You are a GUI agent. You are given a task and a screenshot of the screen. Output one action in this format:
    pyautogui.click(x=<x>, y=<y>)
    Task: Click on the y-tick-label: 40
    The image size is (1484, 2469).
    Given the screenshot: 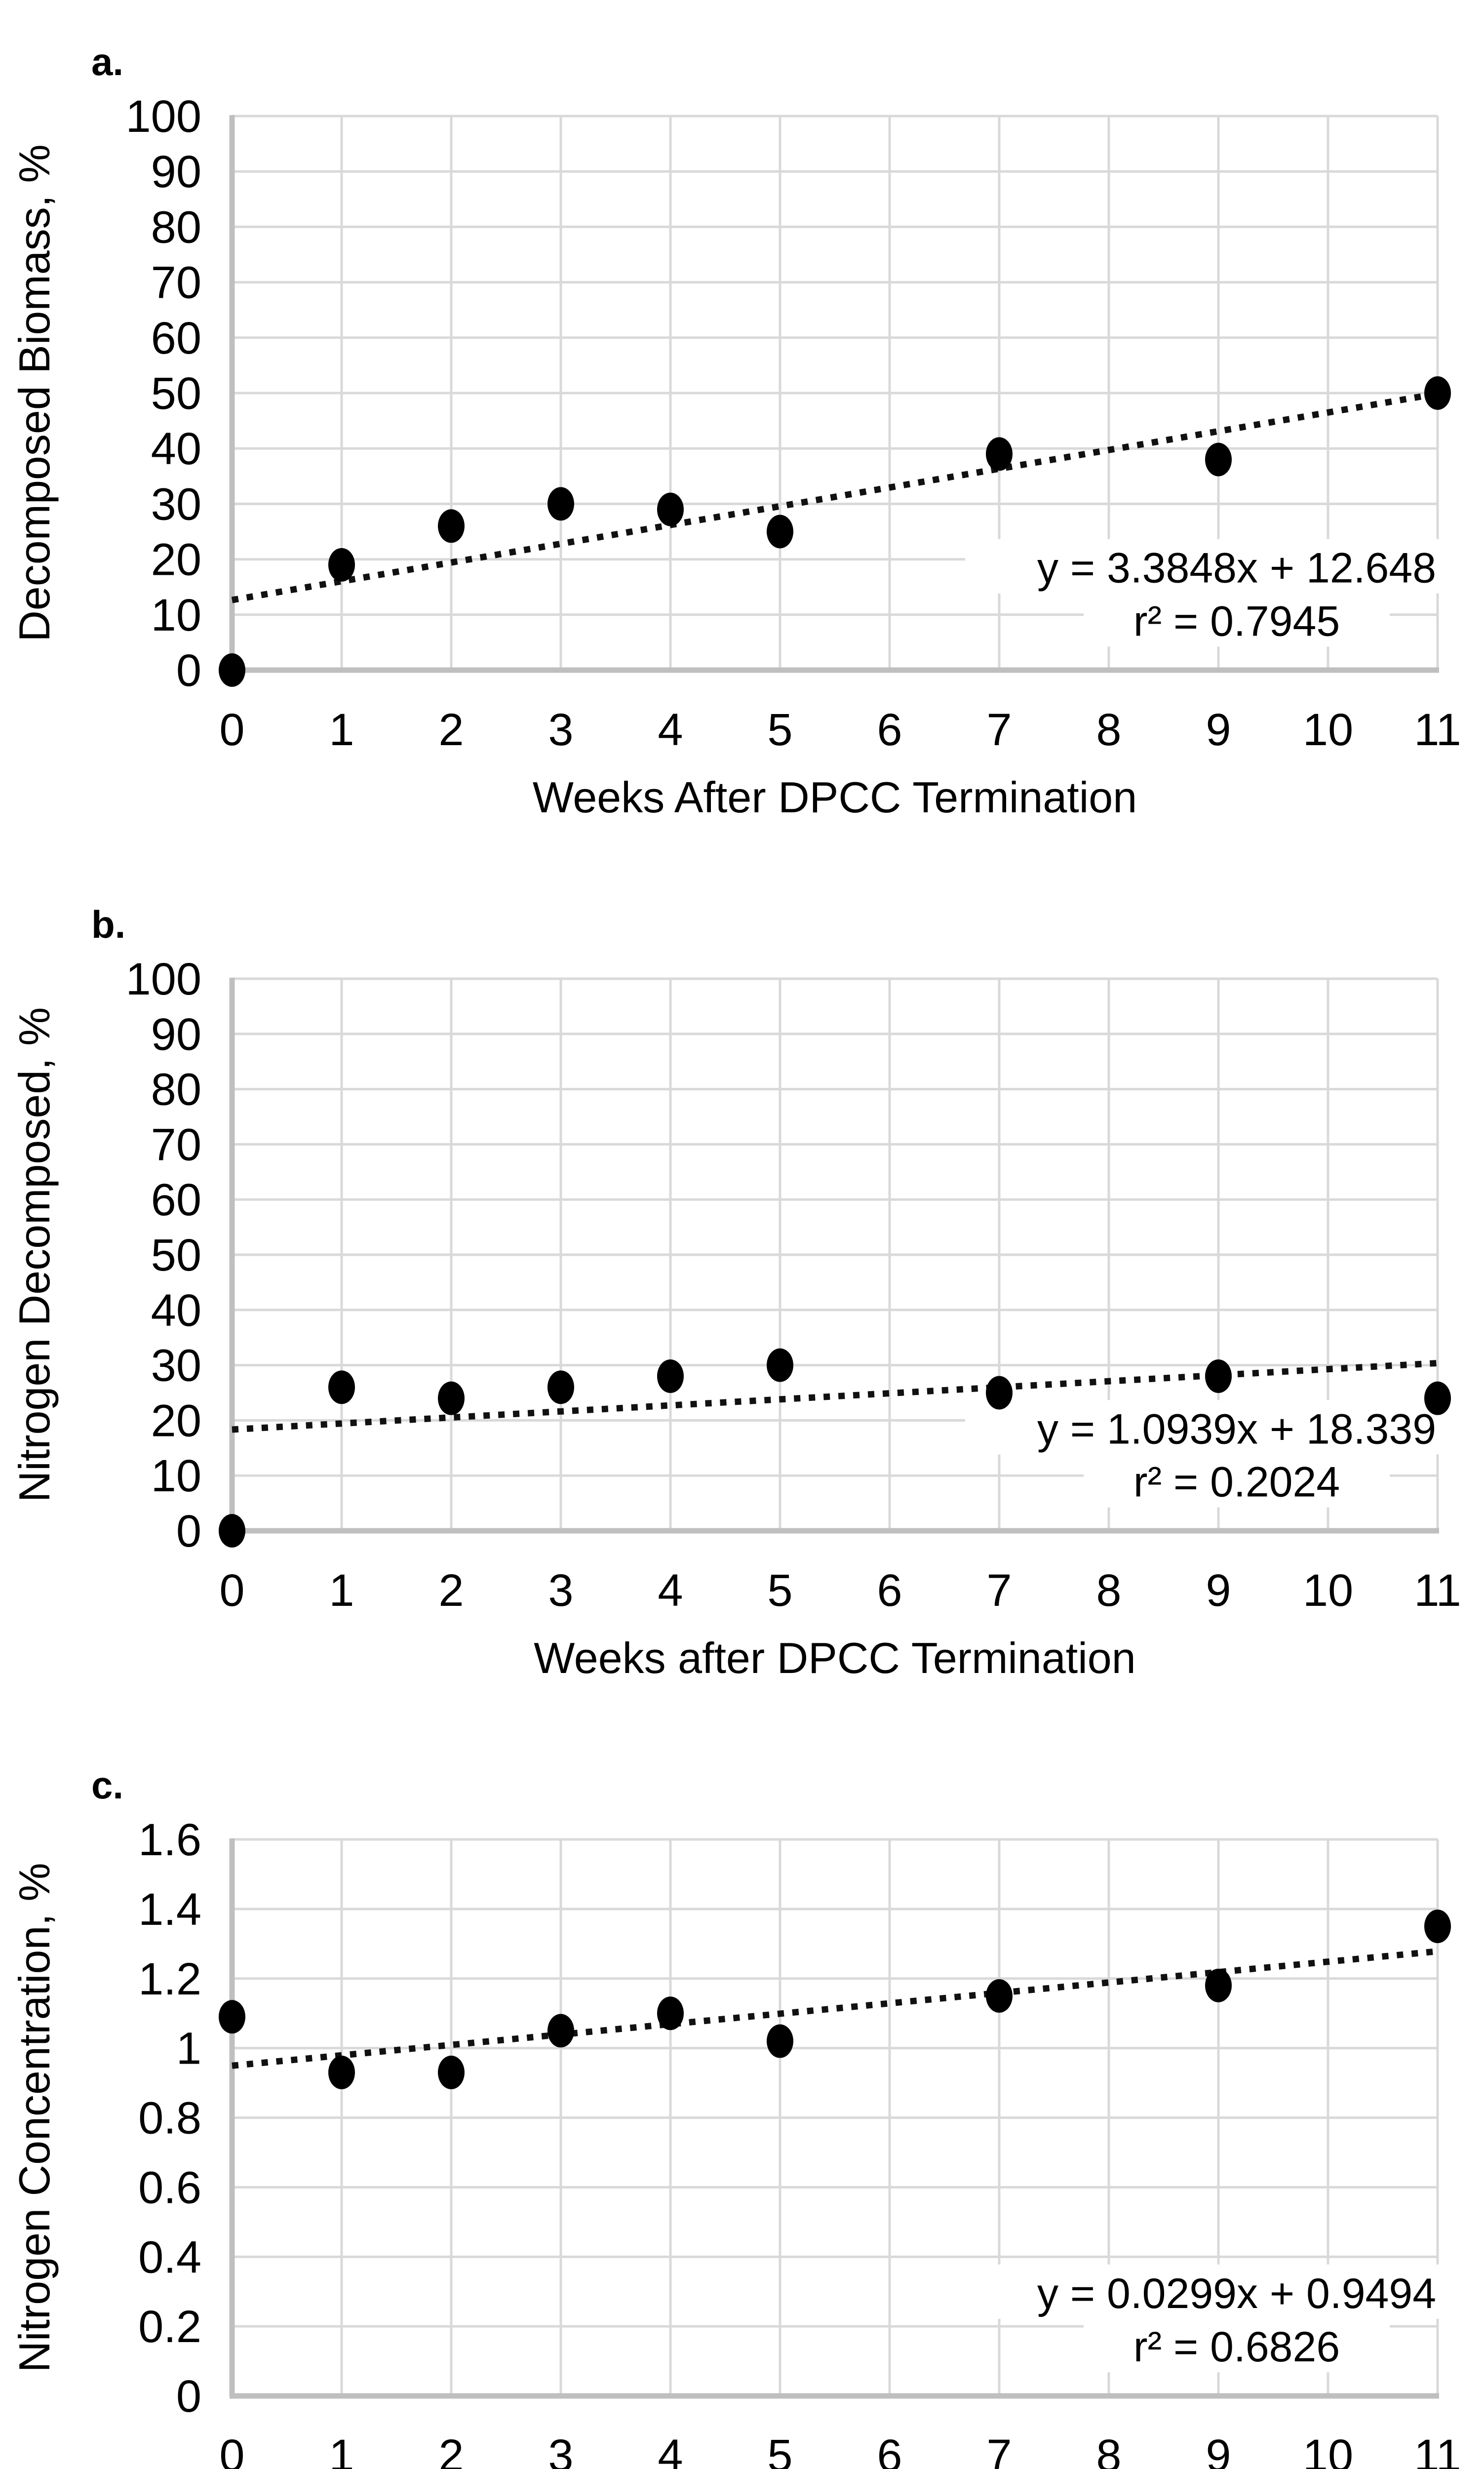 What is the action you would take?
    pyautogui.click(x=176, y=449)
    